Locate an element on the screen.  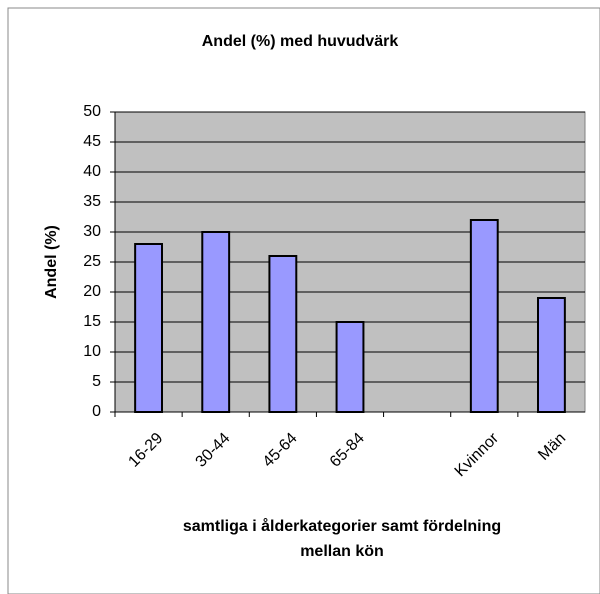
y-tick-label: 20 is located at coordinates (92, 291).